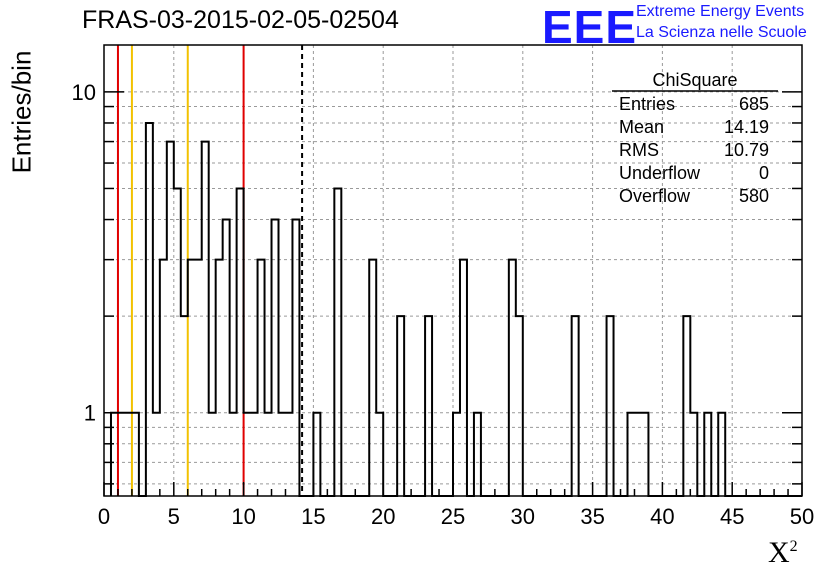 The width and height of the screenshot is (836, 572). What do you see at coordinates (662, 516) in the screenshot?
I see `x-tick-label: 40` at bounding box center [662, 516].